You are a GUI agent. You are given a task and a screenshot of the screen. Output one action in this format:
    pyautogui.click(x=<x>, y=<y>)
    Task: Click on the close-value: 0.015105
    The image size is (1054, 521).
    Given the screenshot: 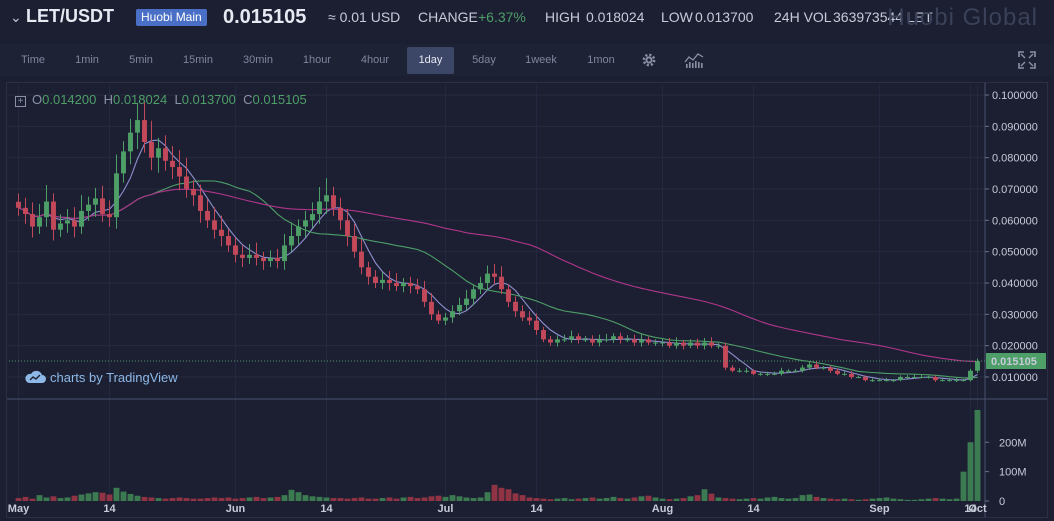 What is the action you would take?
    pyautogui.click(x=279, y=99)
    